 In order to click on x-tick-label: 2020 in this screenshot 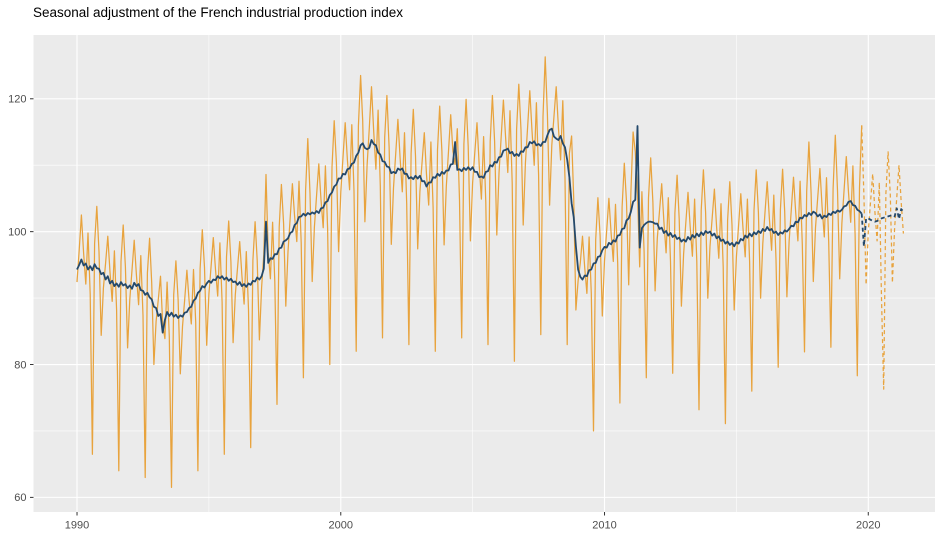, I will do `click(868, 526)`.